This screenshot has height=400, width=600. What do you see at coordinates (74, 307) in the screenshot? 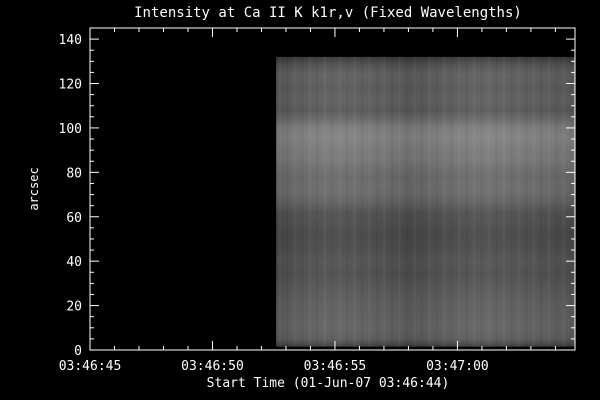
I see `y-tick-label: 20` at bounding box center [74, 307].